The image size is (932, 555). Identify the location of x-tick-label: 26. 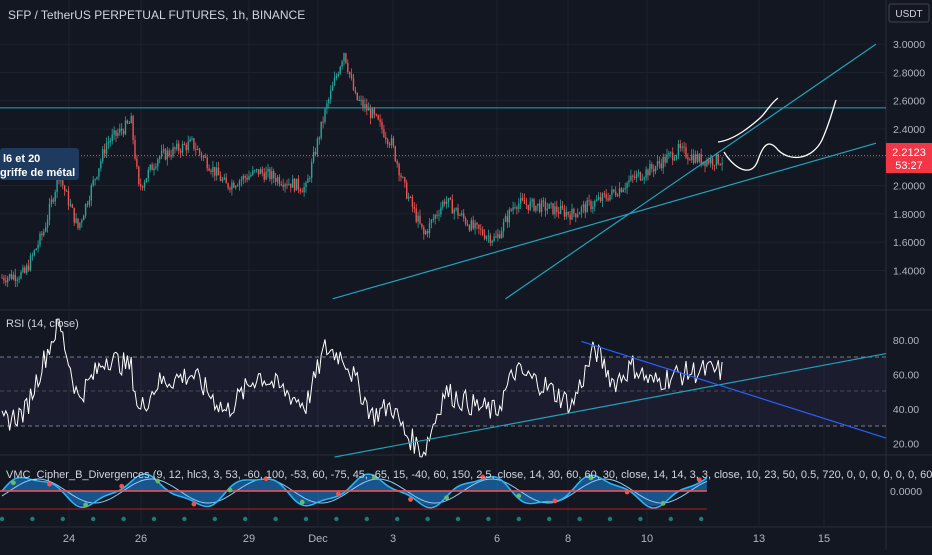
(141, 539).